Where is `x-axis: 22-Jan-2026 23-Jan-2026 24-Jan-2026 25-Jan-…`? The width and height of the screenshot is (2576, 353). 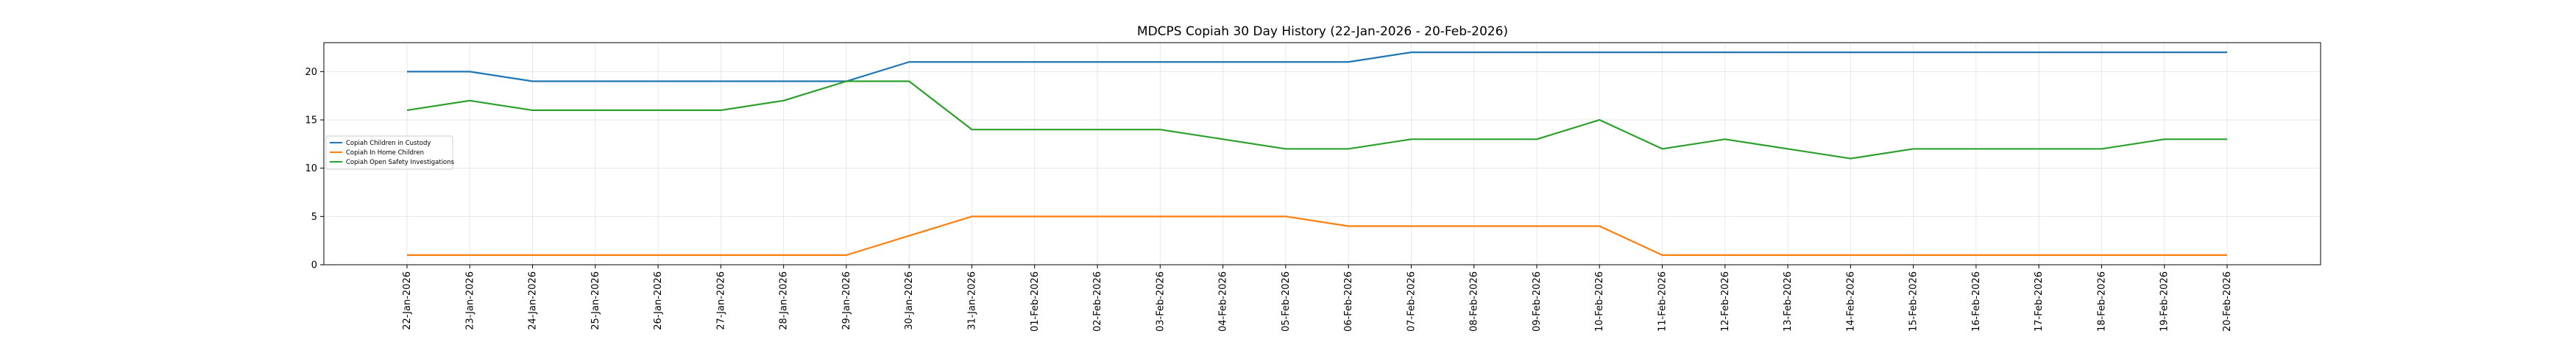 x-axis: 22-Jan-2026 23-Jan-2026 24-Jan-2026 25-Jan-… is located at coordinates (1317, 298).